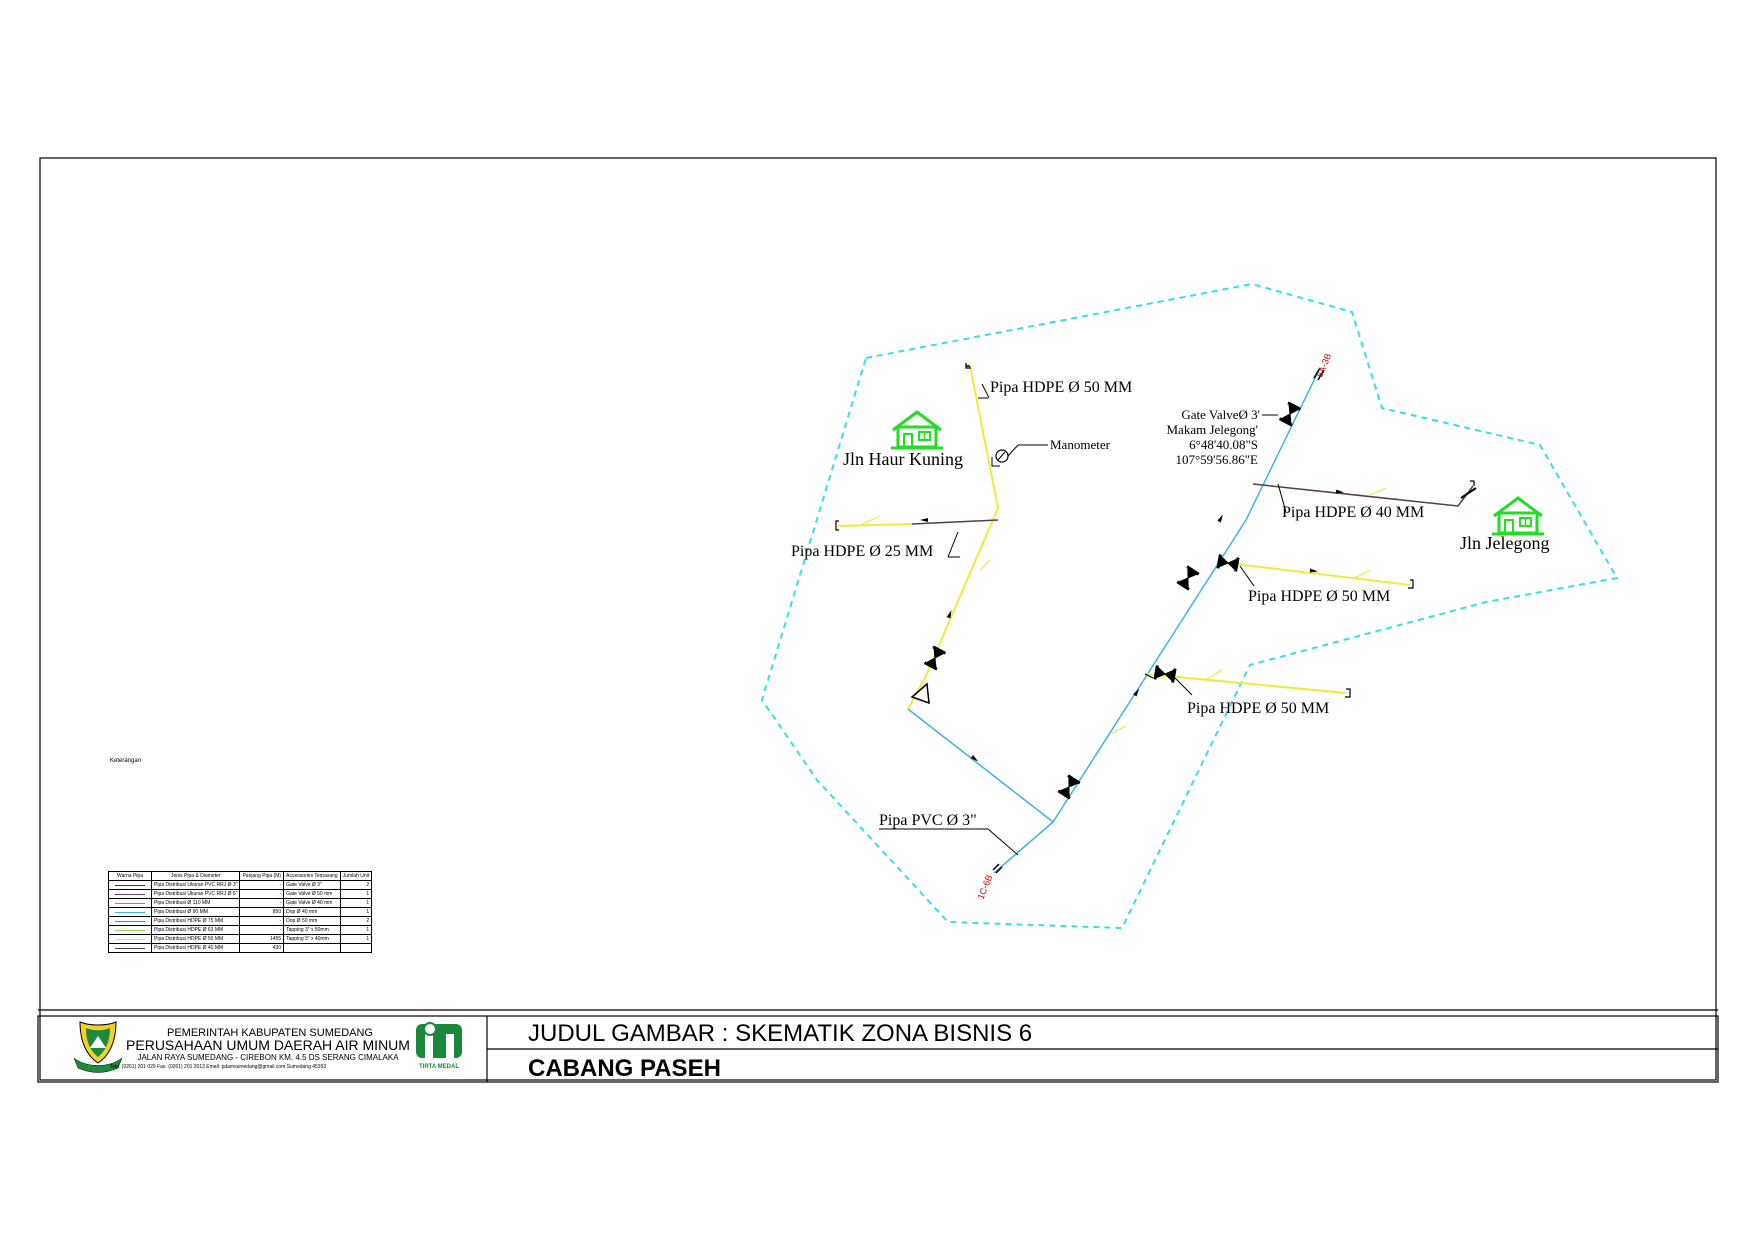  What do you see at coordinates (312, 948) in the screenshot?
I see `legend-accessory` at bounding box center [312, 948].